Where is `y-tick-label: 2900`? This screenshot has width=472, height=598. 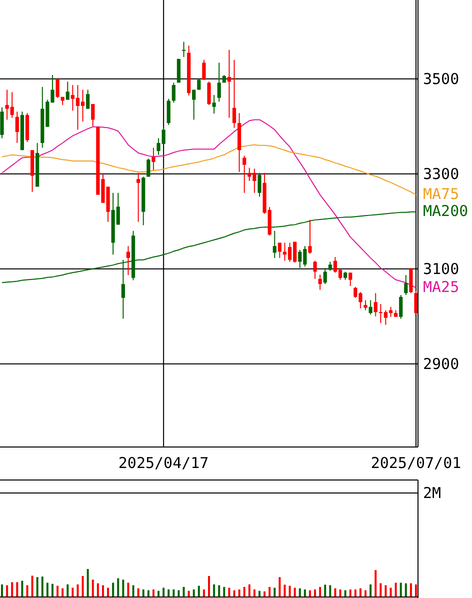 y-tick-label: 2900 is located at coordinates (441, 363).